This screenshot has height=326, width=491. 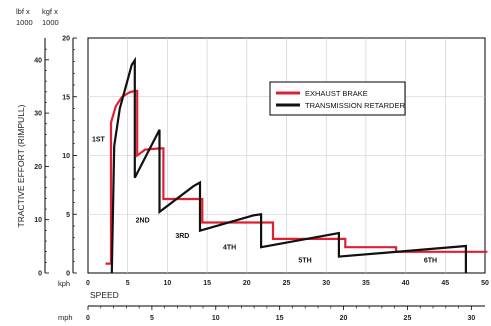 What do you see at coordinates (23, 11) in the screenshot?
I see `lbf-unit-label: lbf x` at bounding box center [23, 11].